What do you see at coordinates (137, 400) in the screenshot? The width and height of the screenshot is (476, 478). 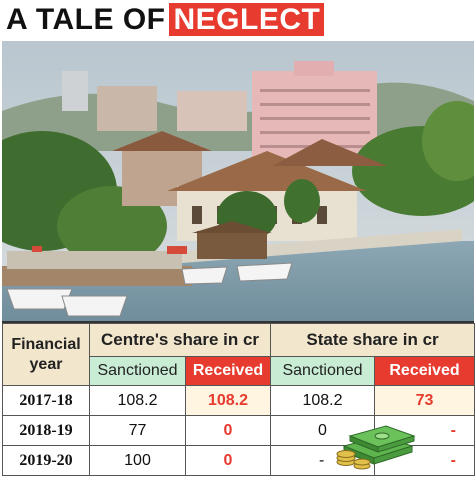 I see `centre-sanctioned-value: 108.2` at bounding box center [137, 400].